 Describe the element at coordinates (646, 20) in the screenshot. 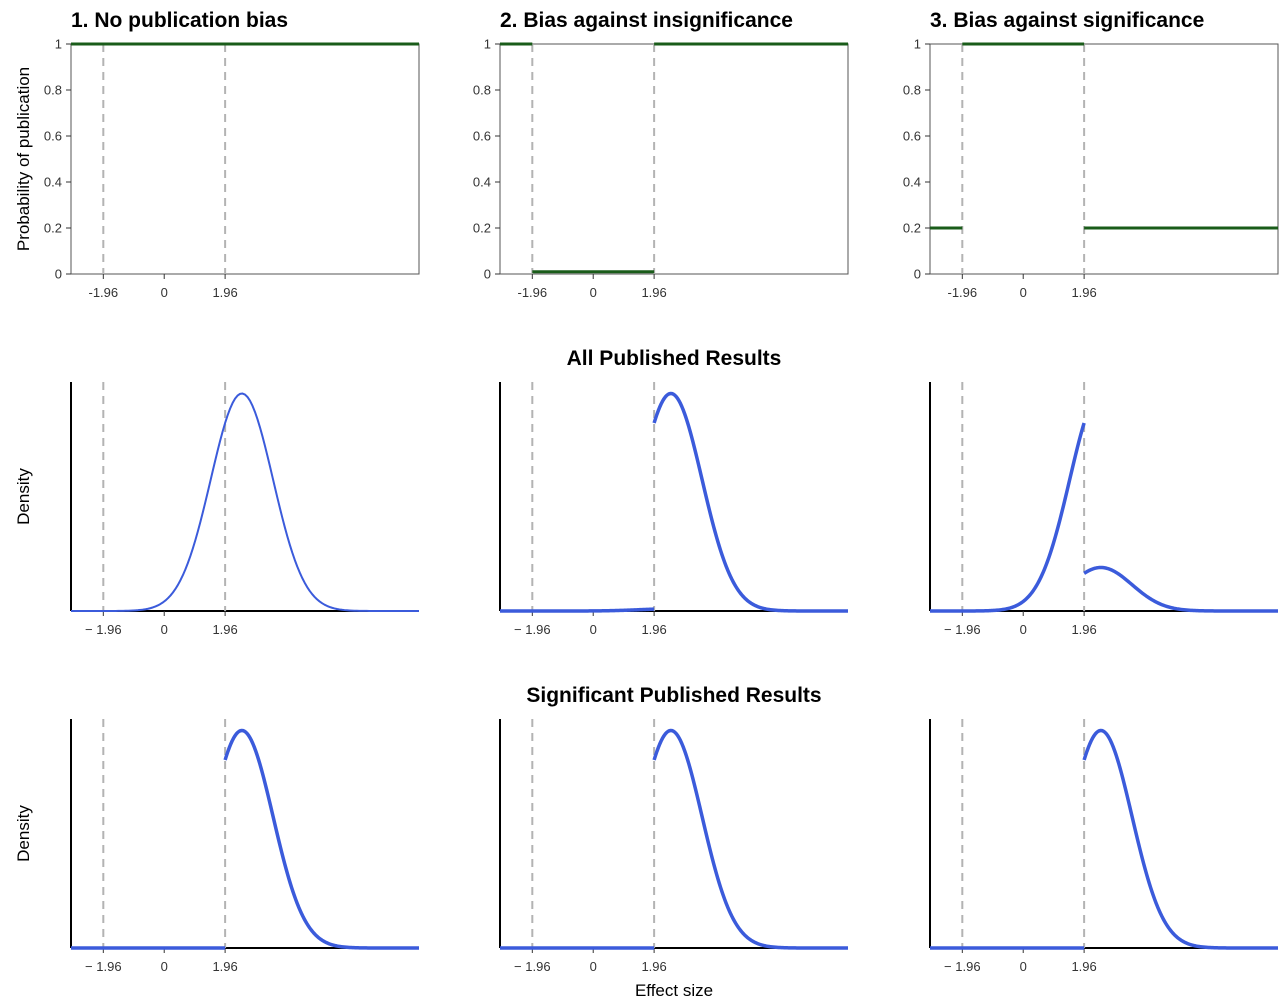

I see `panel-title: 2. Bias against insignificance` at that location.